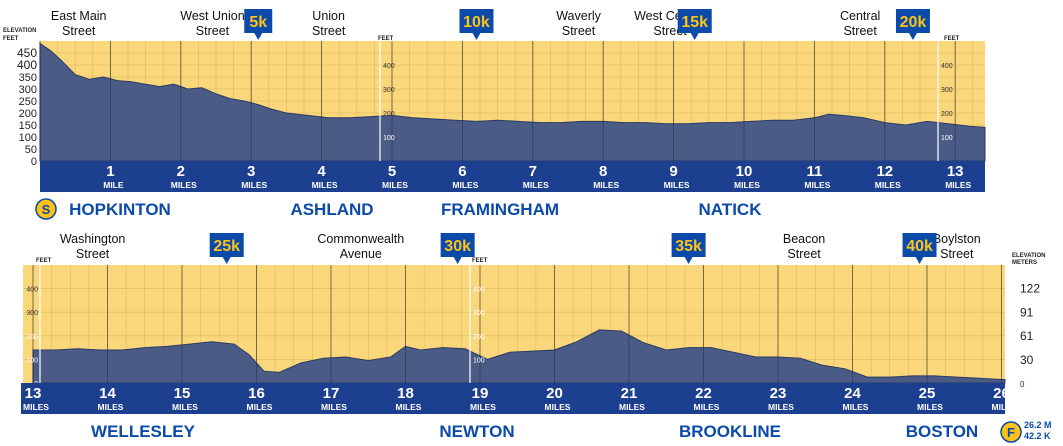 The image size is (1063, 446). Describe the element at coordinates (321, 171) in the screenshot. I see `mile-tick-number: 4` at that location.